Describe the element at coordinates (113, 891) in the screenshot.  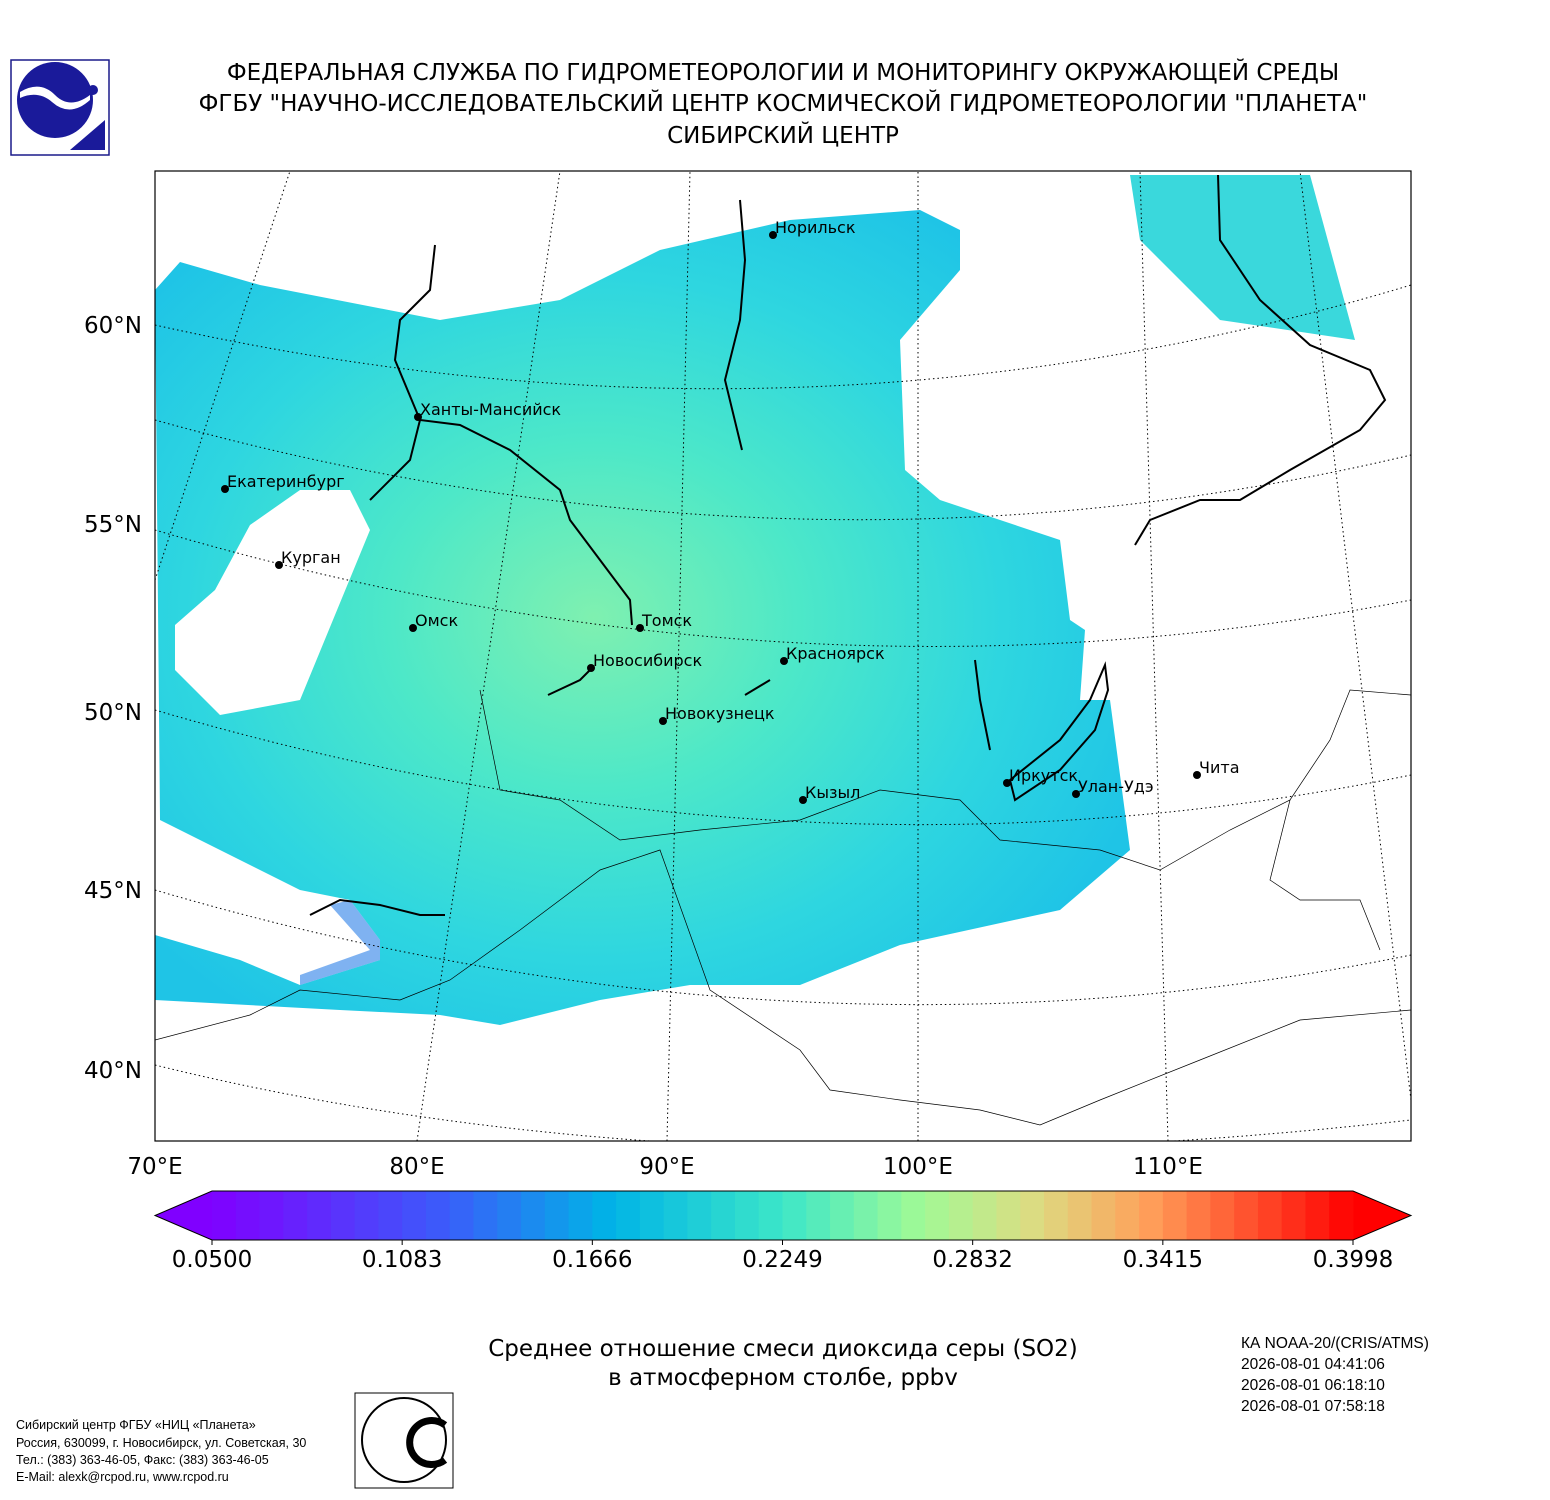
I see `lat-label: 45°N` at that location.